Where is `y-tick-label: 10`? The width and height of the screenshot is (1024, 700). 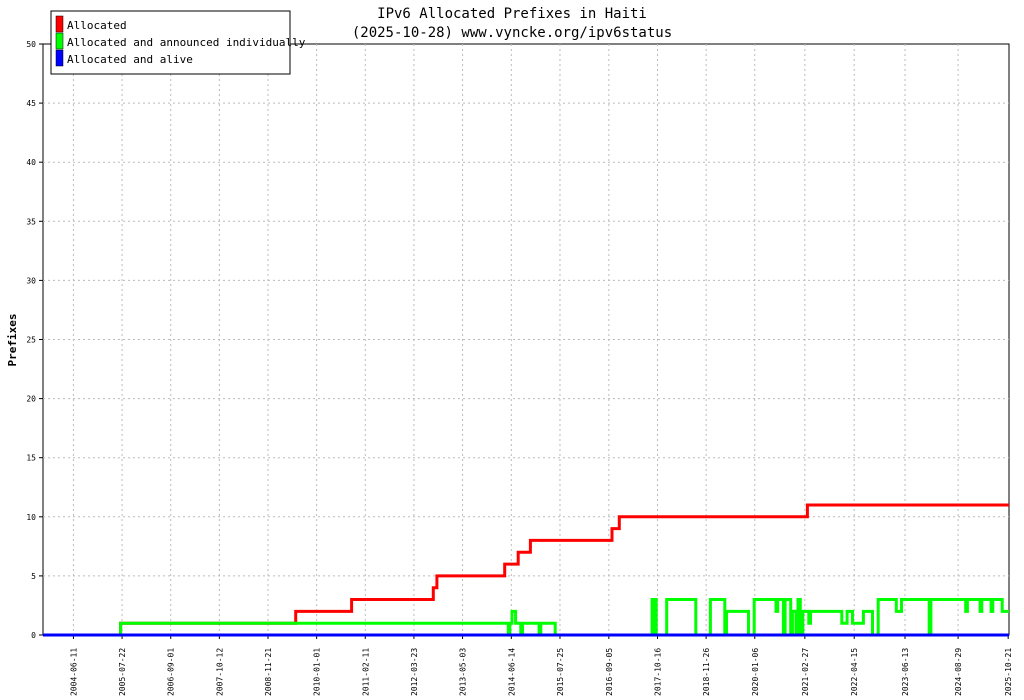 y-tick-label: 10 is located at coordinates (31, 517).